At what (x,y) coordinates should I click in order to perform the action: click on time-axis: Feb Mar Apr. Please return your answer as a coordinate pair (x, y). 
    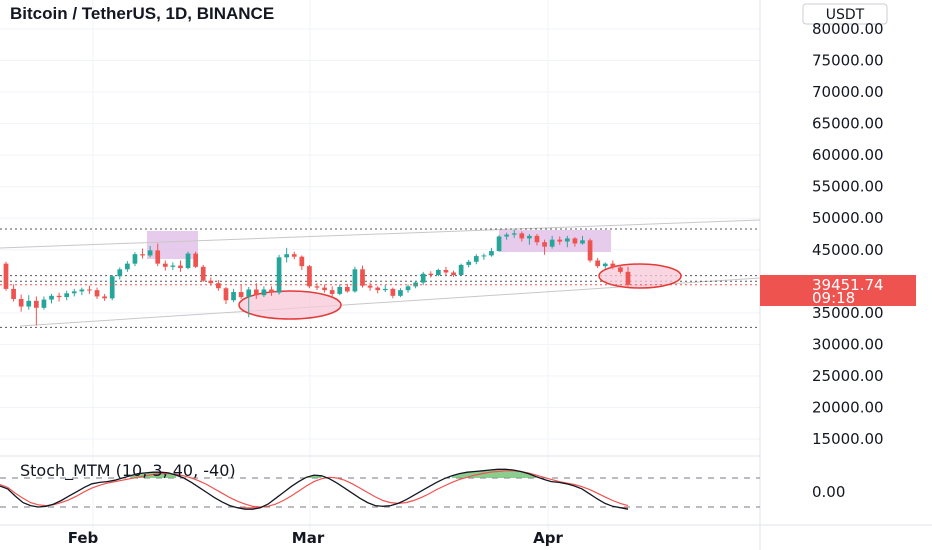
    Looking at the image, I should click on (316, 538).